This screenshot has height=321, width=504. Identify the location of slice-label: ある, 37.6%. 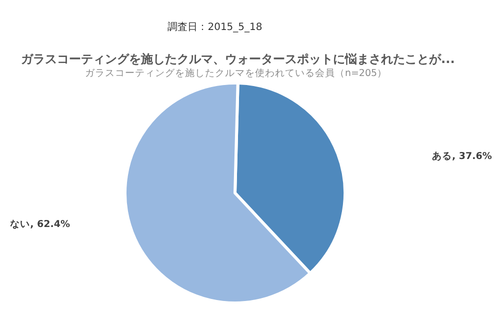
(462, 156).